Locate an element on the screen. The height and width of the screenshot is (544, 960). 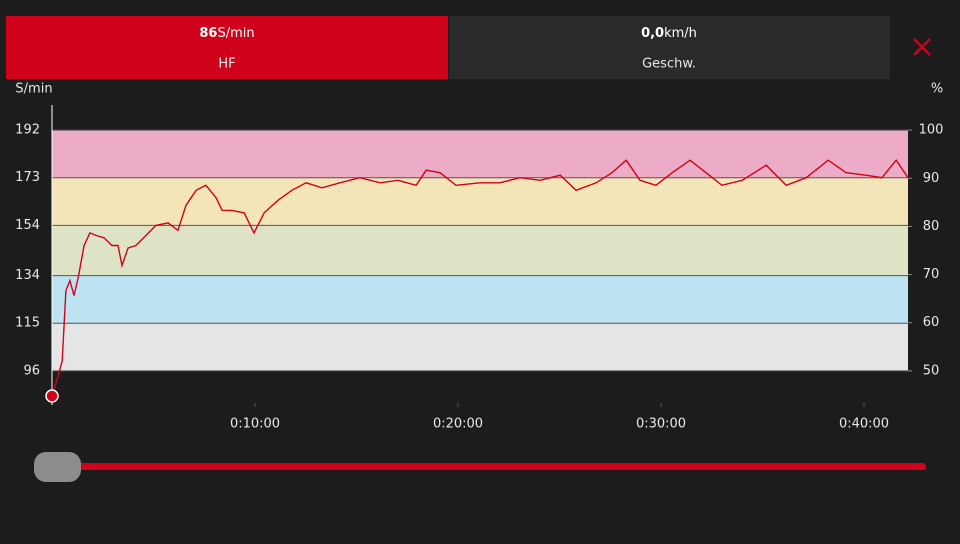
y-axis-unit: S/min is located at coordinates (33, 89).